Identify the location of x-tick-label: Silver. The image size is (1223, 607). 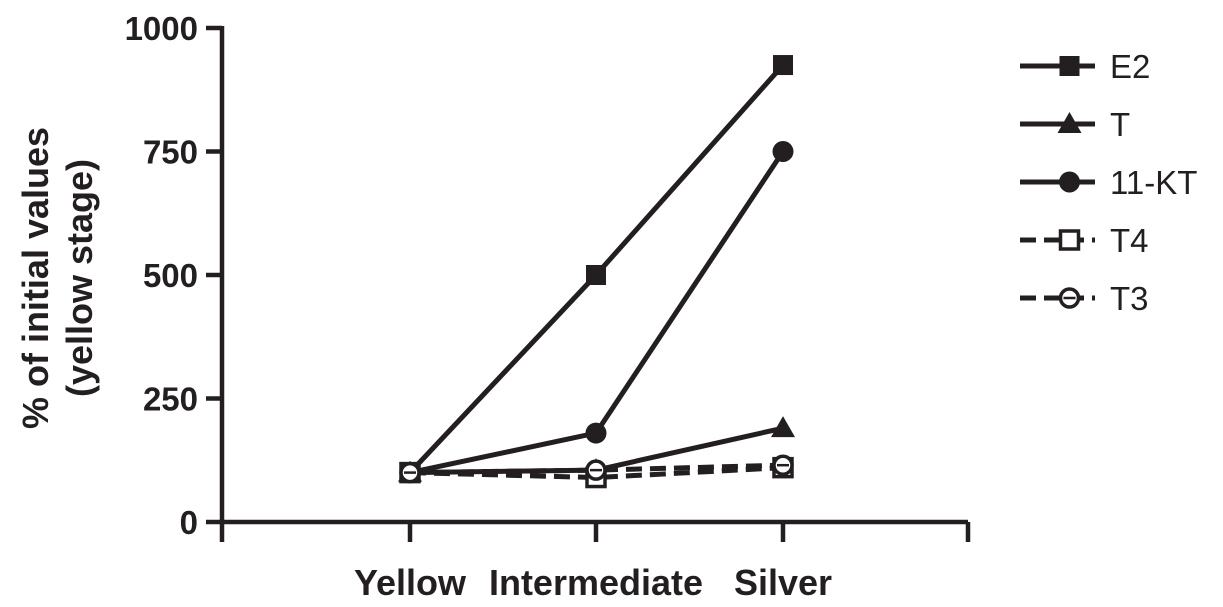
(783, 582).